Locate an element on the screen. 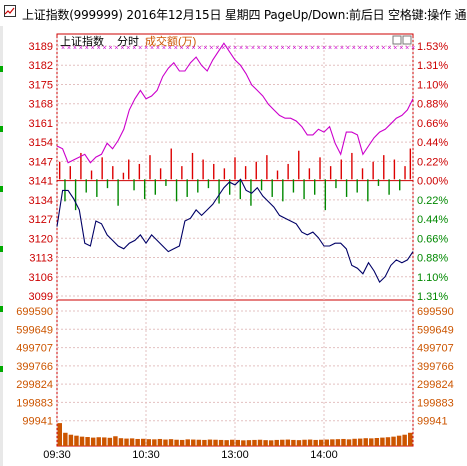 This screenshot has width=467, height=466. price-tick-label: 3147 is located at coordinates (41, 162).